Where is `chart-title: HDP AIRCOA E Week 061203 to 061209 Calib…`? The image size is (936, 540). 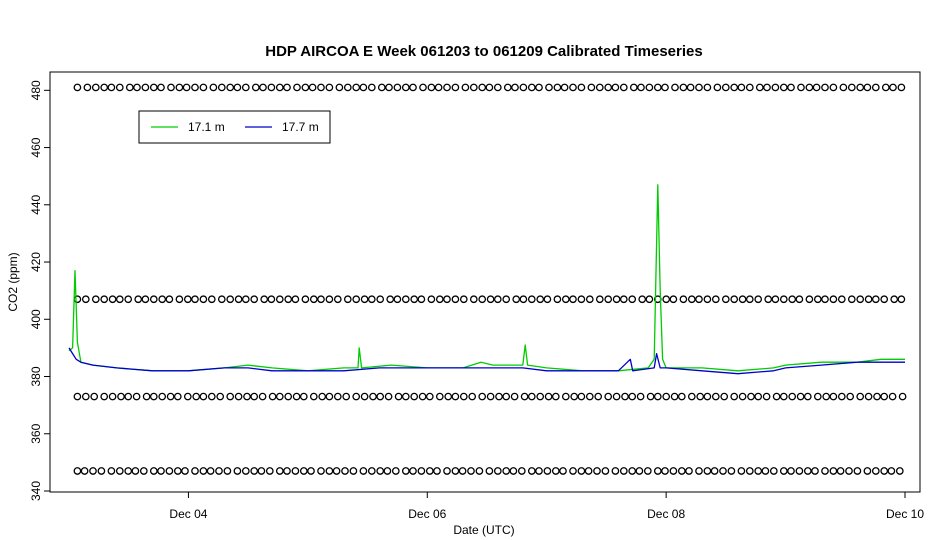 chart-title: HDP AIRCOA E Week 061203 to 061209 Calib… is located at coordinates (483, 51).